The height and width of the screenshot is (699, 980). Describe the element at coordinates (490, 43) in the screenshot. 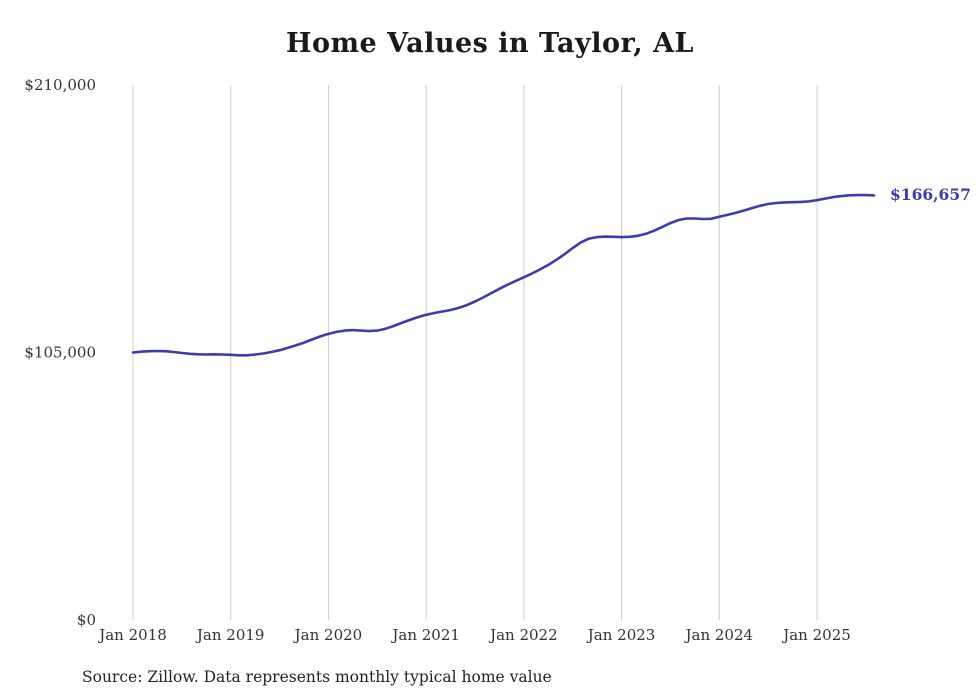

I see `chart-title: Home Values in Taylor, AL` at that location.